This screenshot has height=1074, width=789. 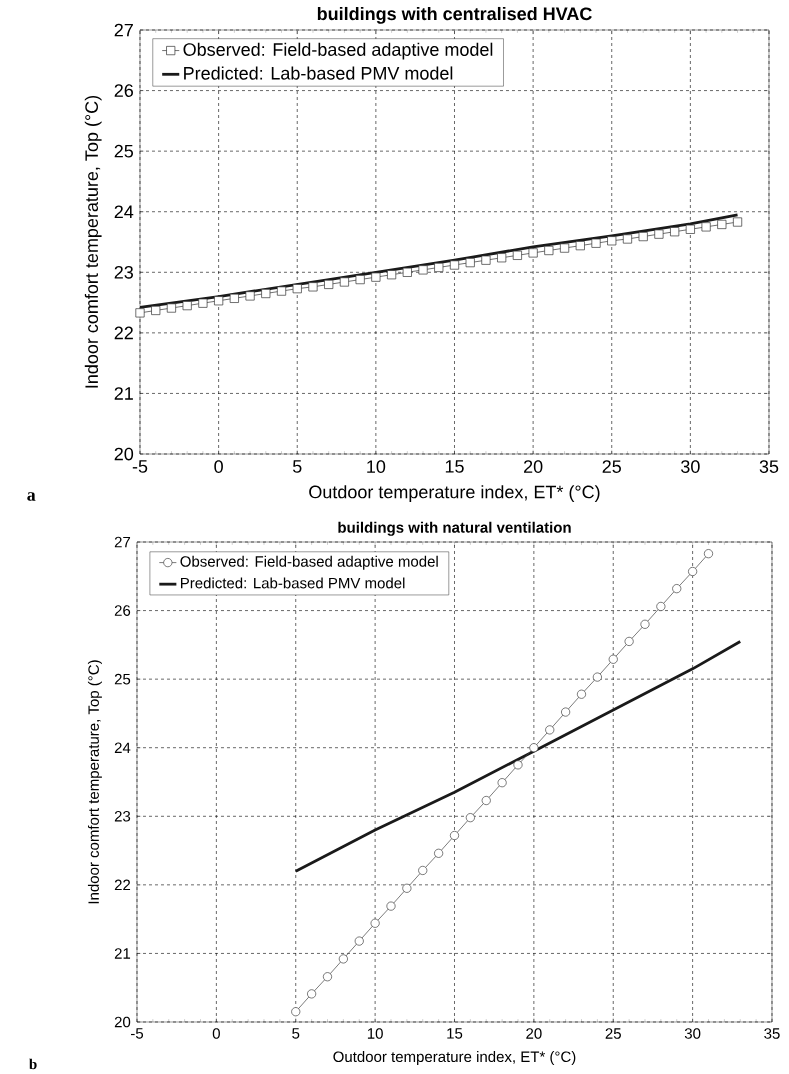 I want to click on text: b, so click(x=33, y=1064).